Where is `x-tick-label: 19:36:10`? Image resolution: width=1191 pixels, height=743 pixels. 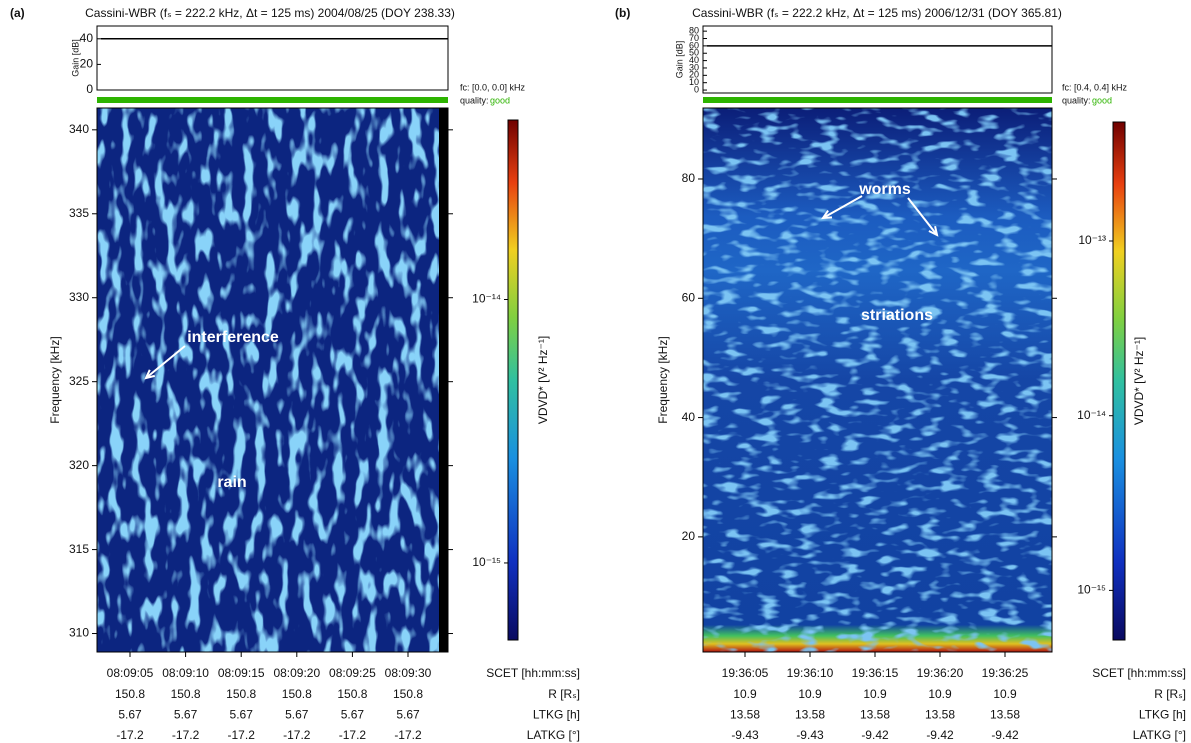
x-tick-label: 19:36:10 is located at coordinates (810, 673).